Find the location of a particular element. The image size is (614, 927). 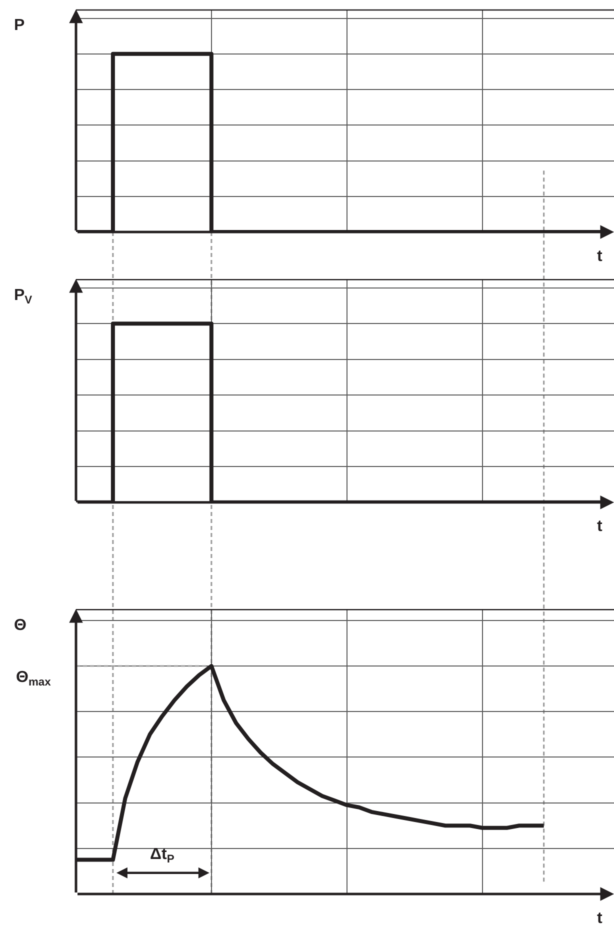

annotation: Δt$_{P}$ is located at coordinates (162, 856).